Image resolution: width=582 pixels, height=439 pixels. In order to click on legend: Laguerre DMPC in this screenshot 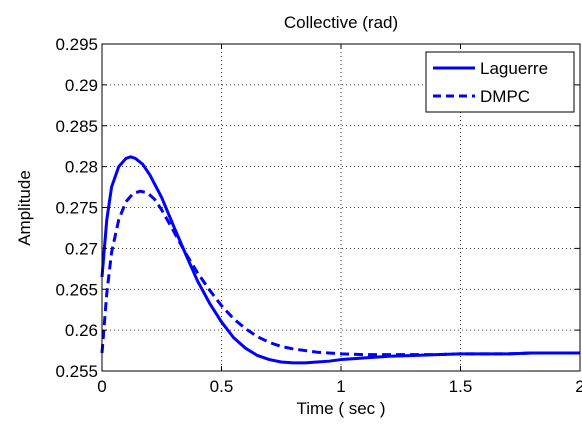, I will do `click(500, 82)`.